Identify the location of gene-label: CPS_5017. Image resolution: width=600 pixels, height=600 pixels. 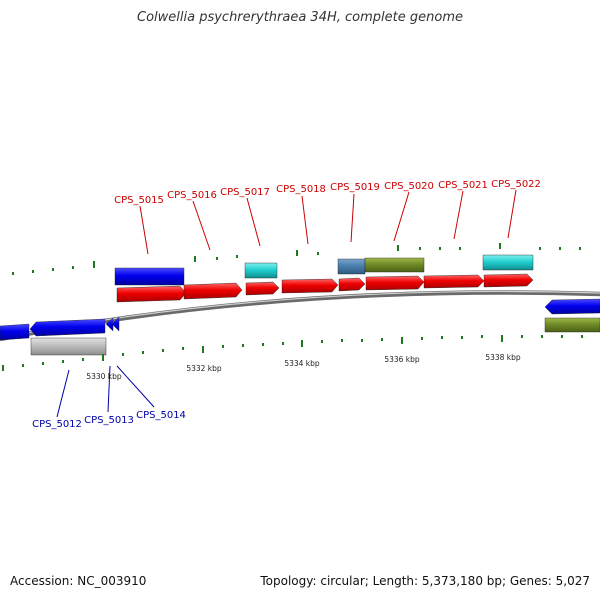
(245, 192).